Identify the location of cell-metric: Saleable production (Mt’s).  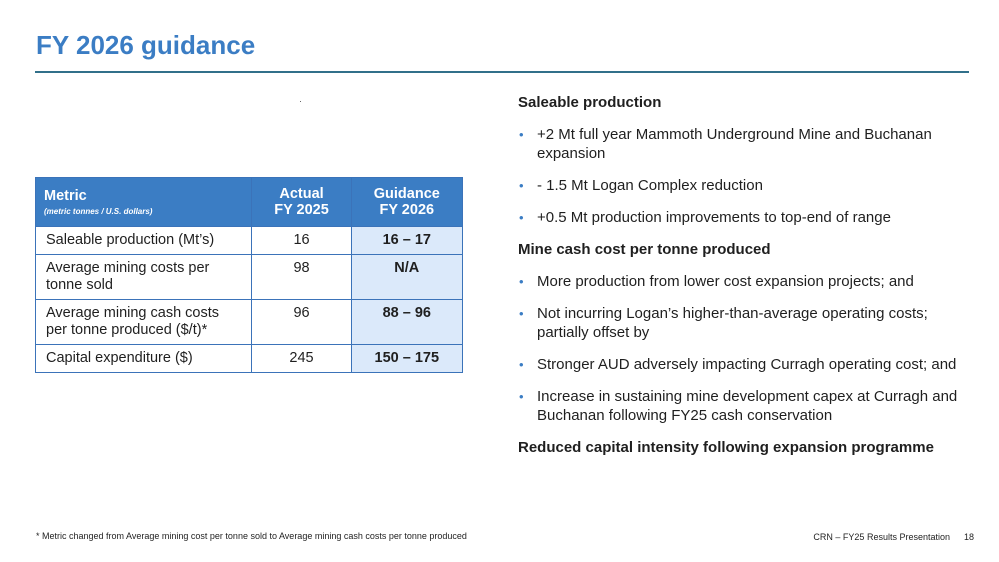
(143, 240).